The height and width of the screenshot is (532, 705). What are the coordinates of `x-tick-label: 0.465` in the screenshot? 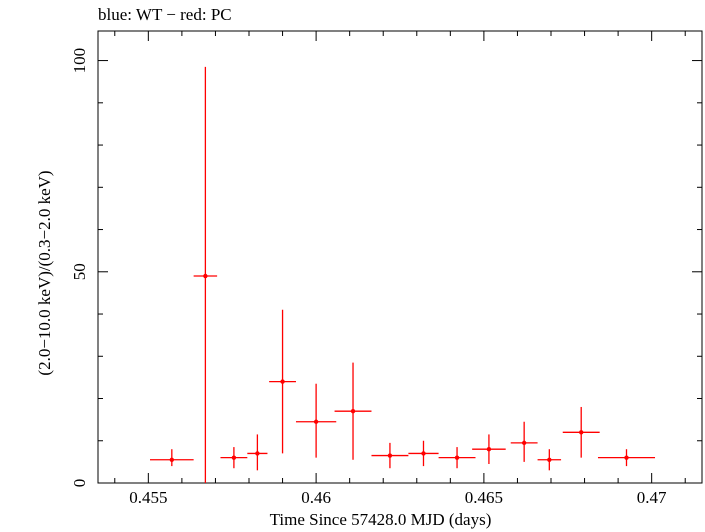 It's located at (484, 497).